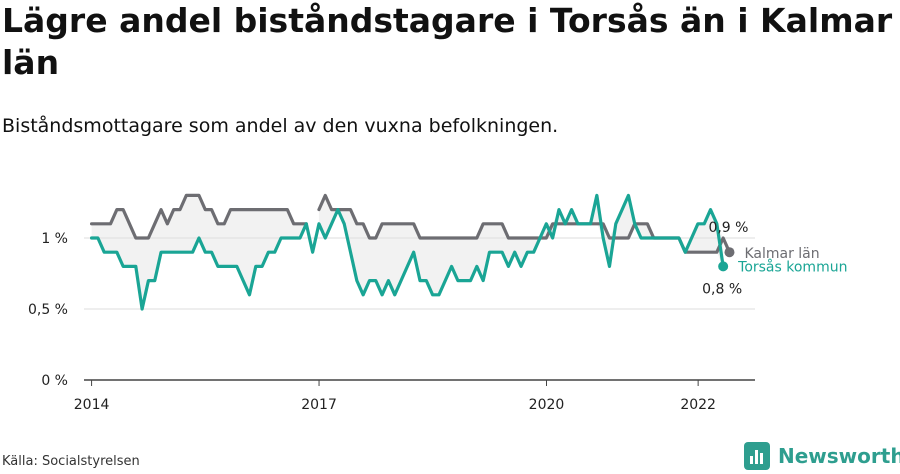 The width and height of the screenshot is (900, 474). I want to click on x-tick-label: 2020, so click(547, 405).